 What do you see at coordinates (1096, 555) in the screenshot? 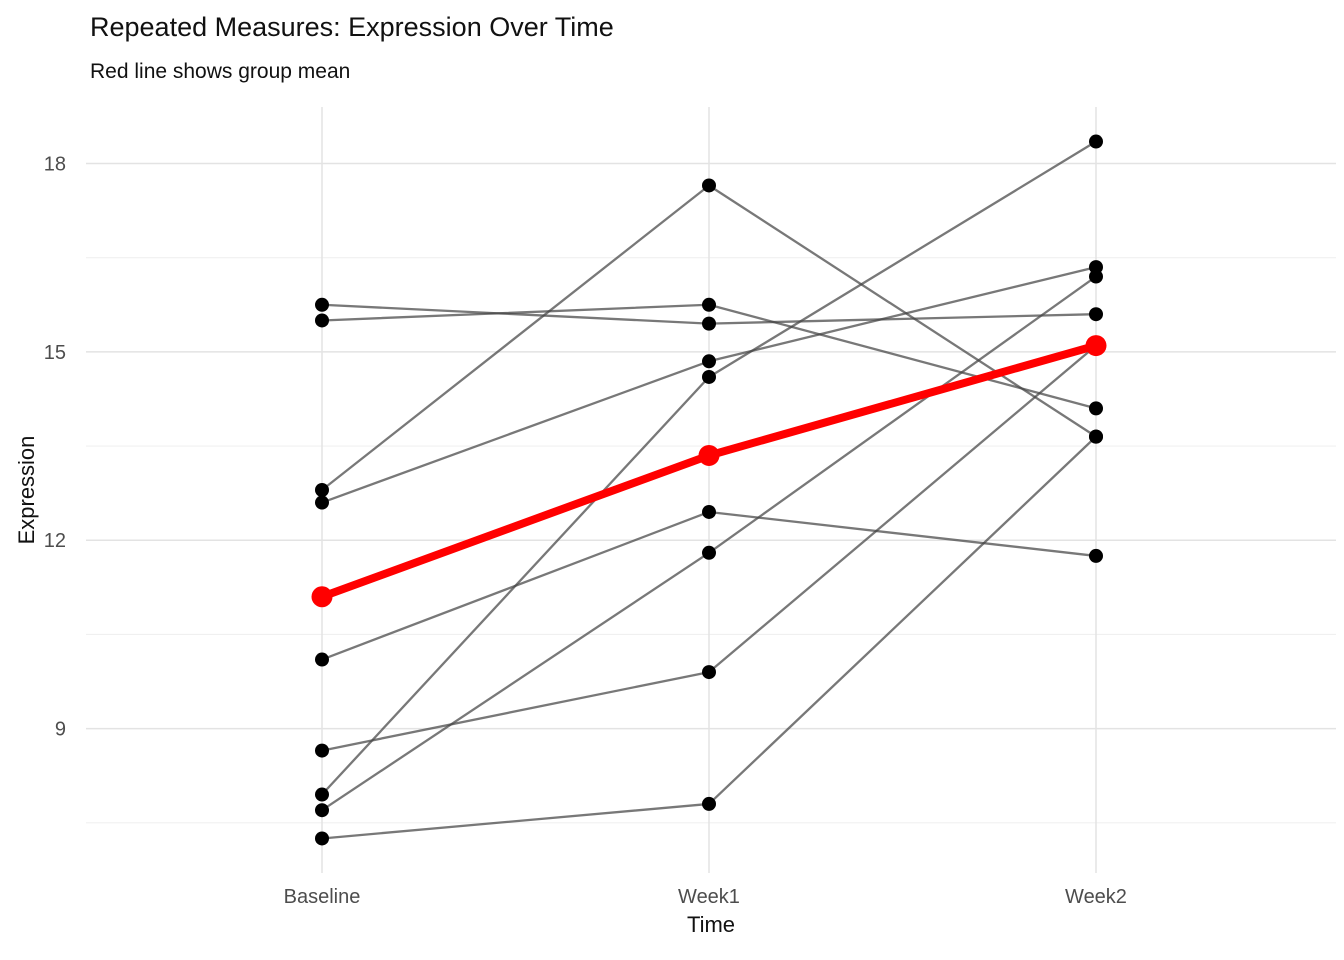
I see `data-point-subject-5-week2` at bounding box center [1096, 555].